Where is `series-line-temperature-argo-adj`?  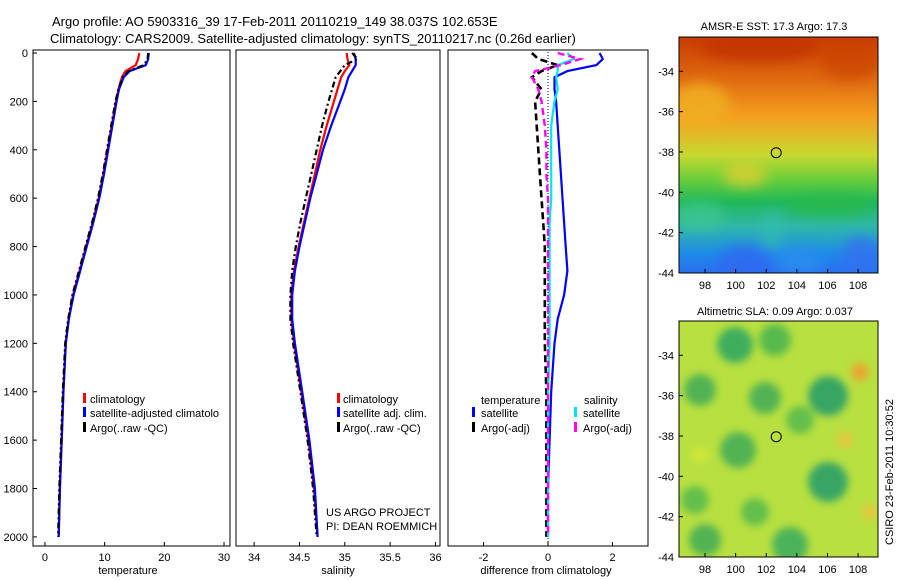 series-line-temperature-argo-adj is located at coordinates (545, 294).